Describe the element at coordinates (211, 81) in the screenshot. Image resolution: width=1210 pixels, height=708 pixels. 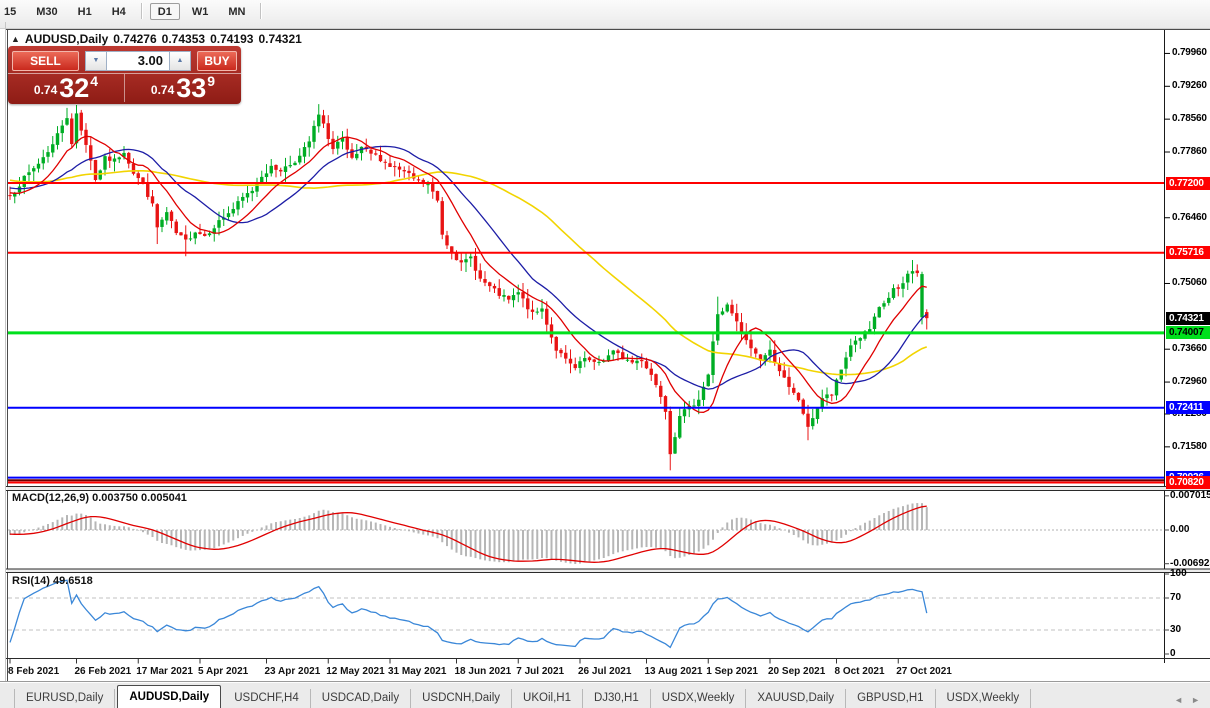
I see `buy-price-superscript: 9` at that location.